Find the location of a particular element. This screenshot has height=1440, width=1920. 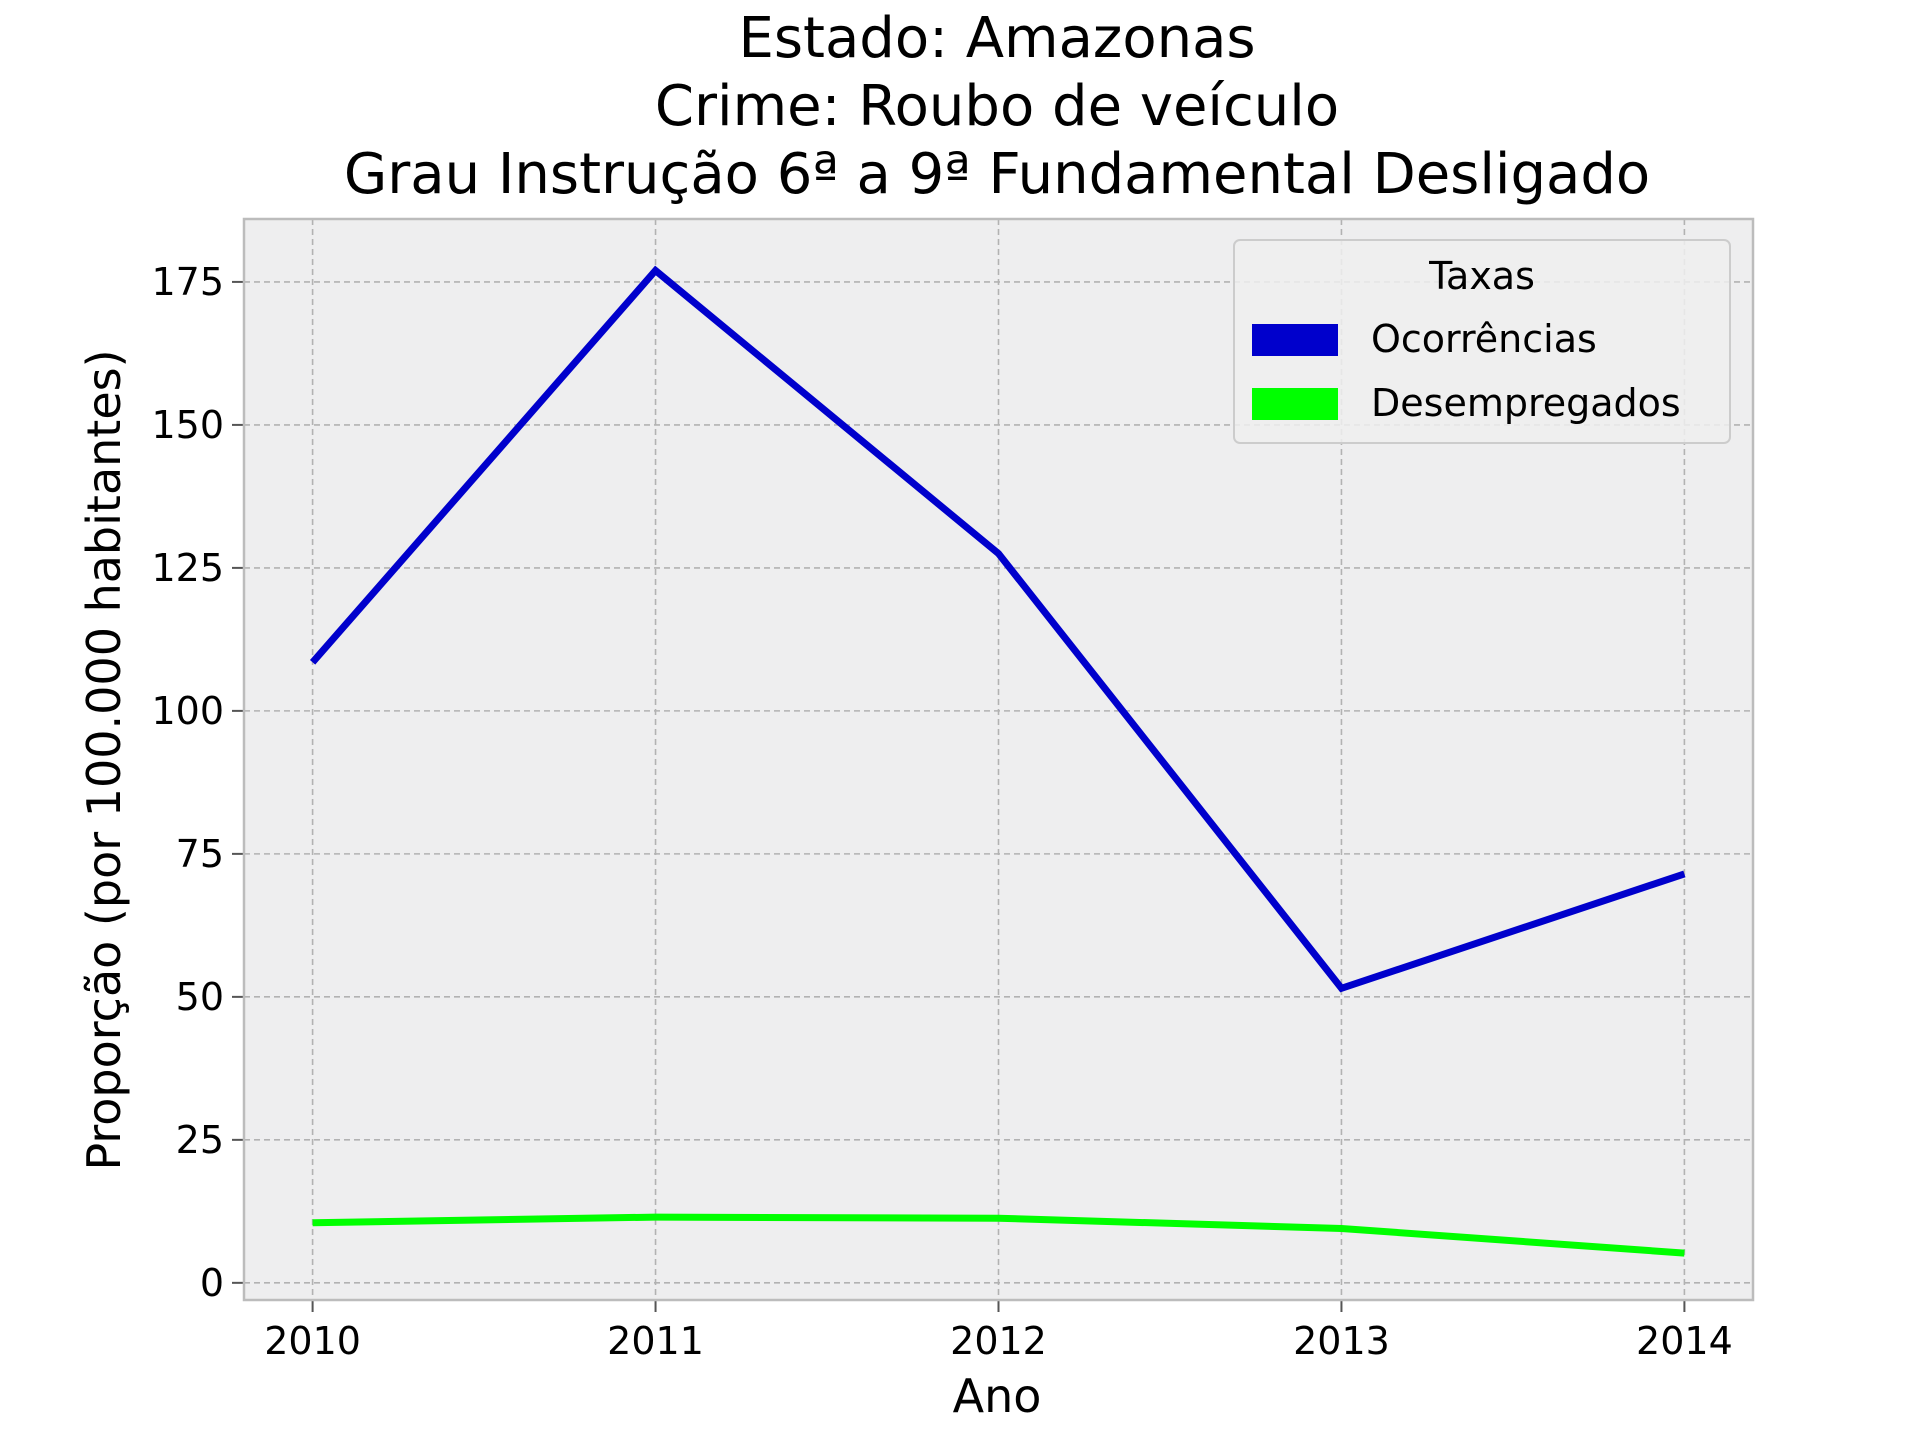

title-line-2: Crime: Roubo de veículo is located at coordinates (997, 106).